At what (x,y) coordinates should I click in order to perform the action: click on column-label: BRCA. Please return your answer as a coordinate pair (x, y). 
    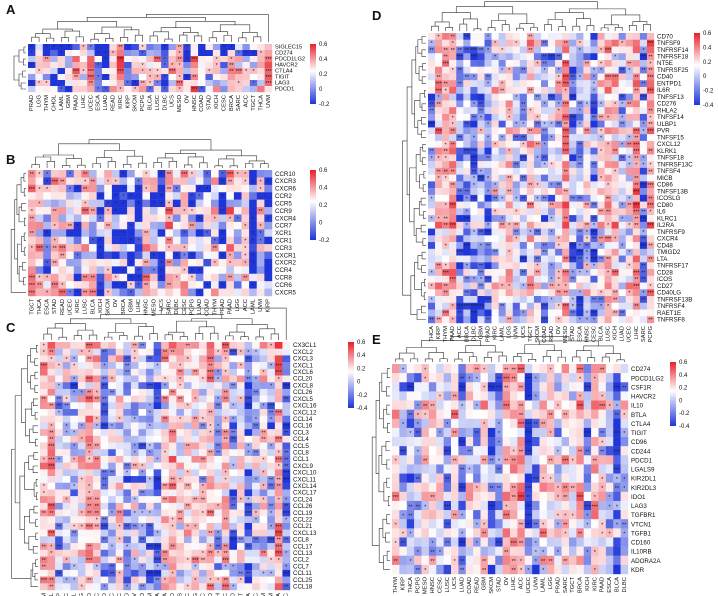
    Looking at the image, I should click on (124, 307).